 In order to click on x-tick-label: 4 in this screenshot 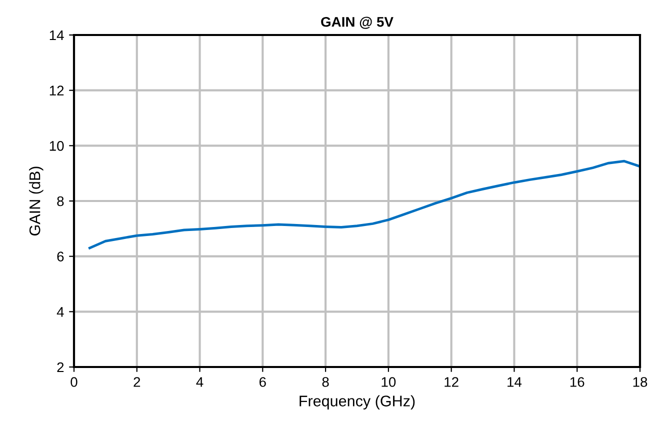, I will do `click(200, 382)`.